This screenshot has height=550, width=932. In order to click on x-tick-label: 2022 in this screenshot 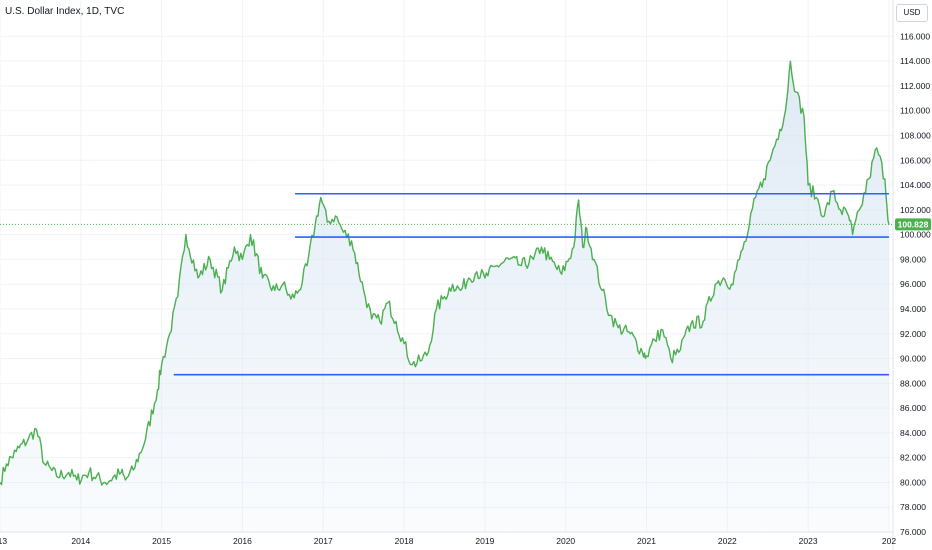, I will do `click(727, 541)`.